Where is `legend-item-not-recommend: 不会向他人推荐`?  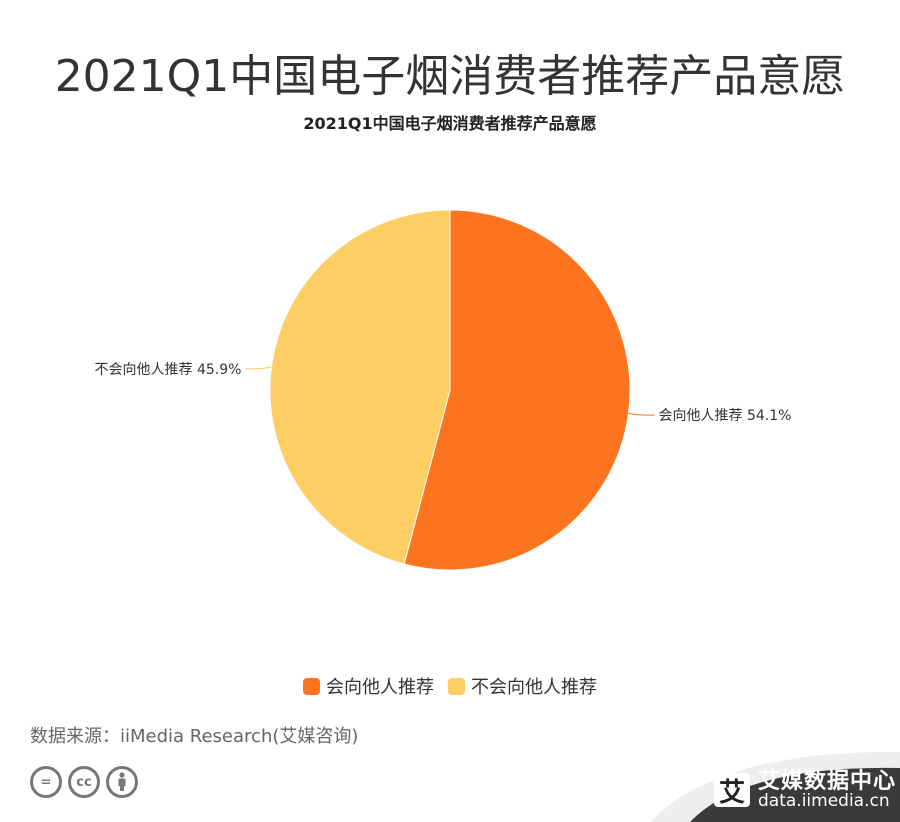 legend-item-not-recommend: 不会向他人推荐 is located at coordinates (522, 686).